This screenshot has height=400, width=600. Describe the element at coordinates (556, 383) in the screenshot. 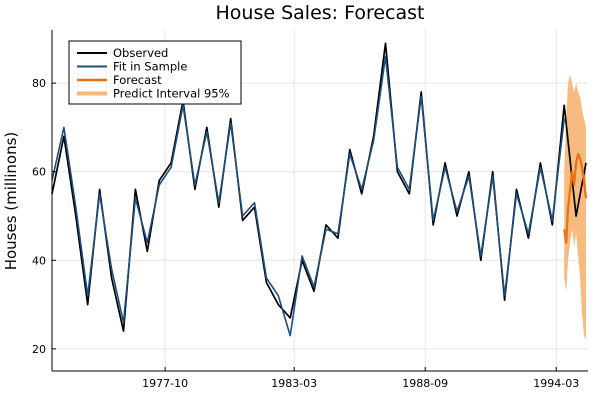

I see `x-tick-label: 1994-03` at that location.